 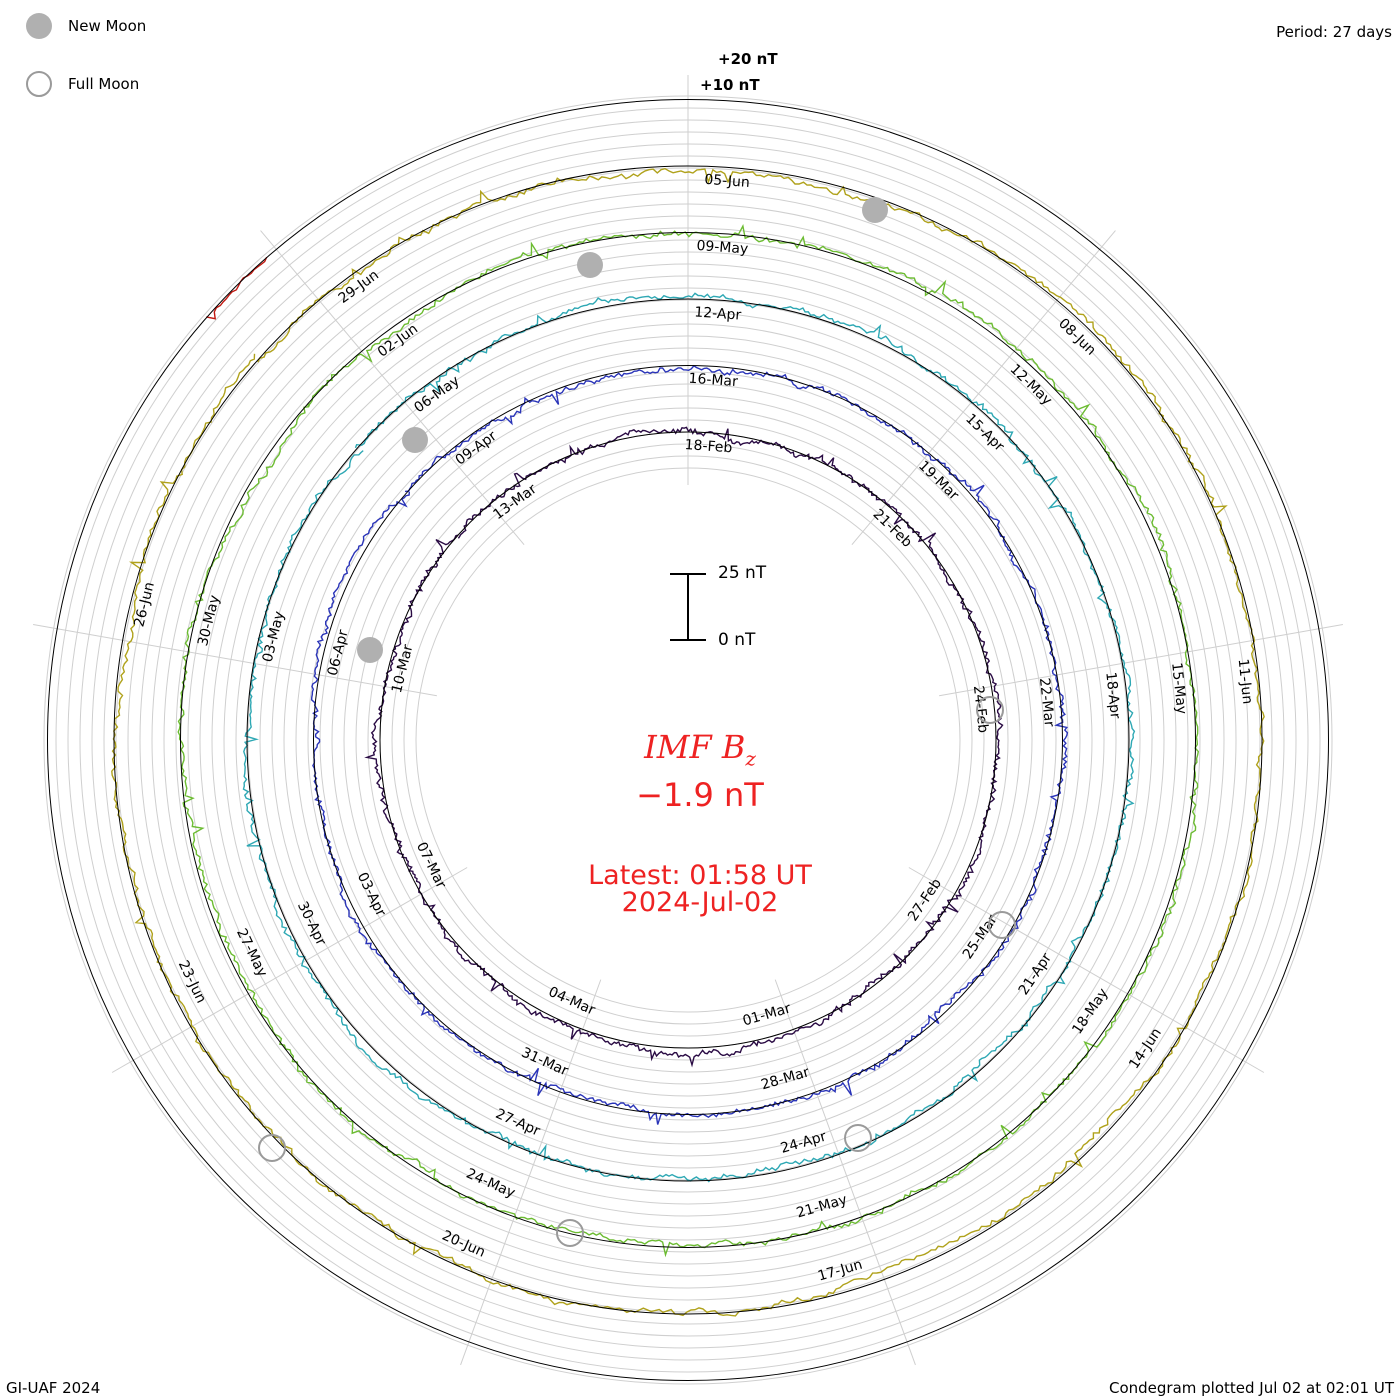 What do you see at coordinates (700, 902) in the screenshot?
I see `readout-date: 2024-Jul-02` at bounding box center [700, 902].